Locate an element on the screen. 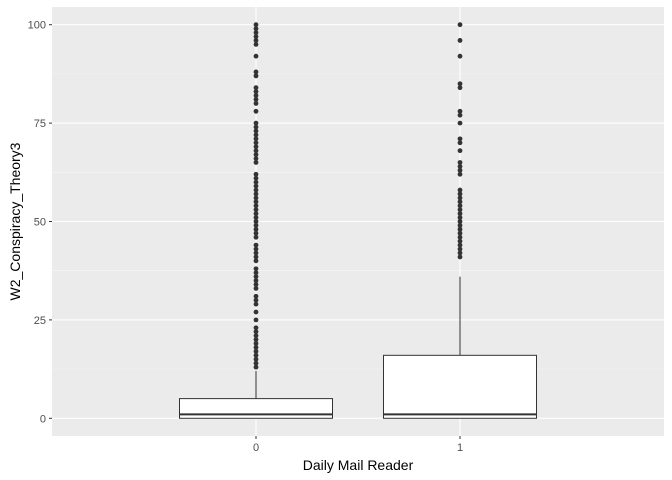  x-tick-label: 0 is located at coordinates (256, 448).